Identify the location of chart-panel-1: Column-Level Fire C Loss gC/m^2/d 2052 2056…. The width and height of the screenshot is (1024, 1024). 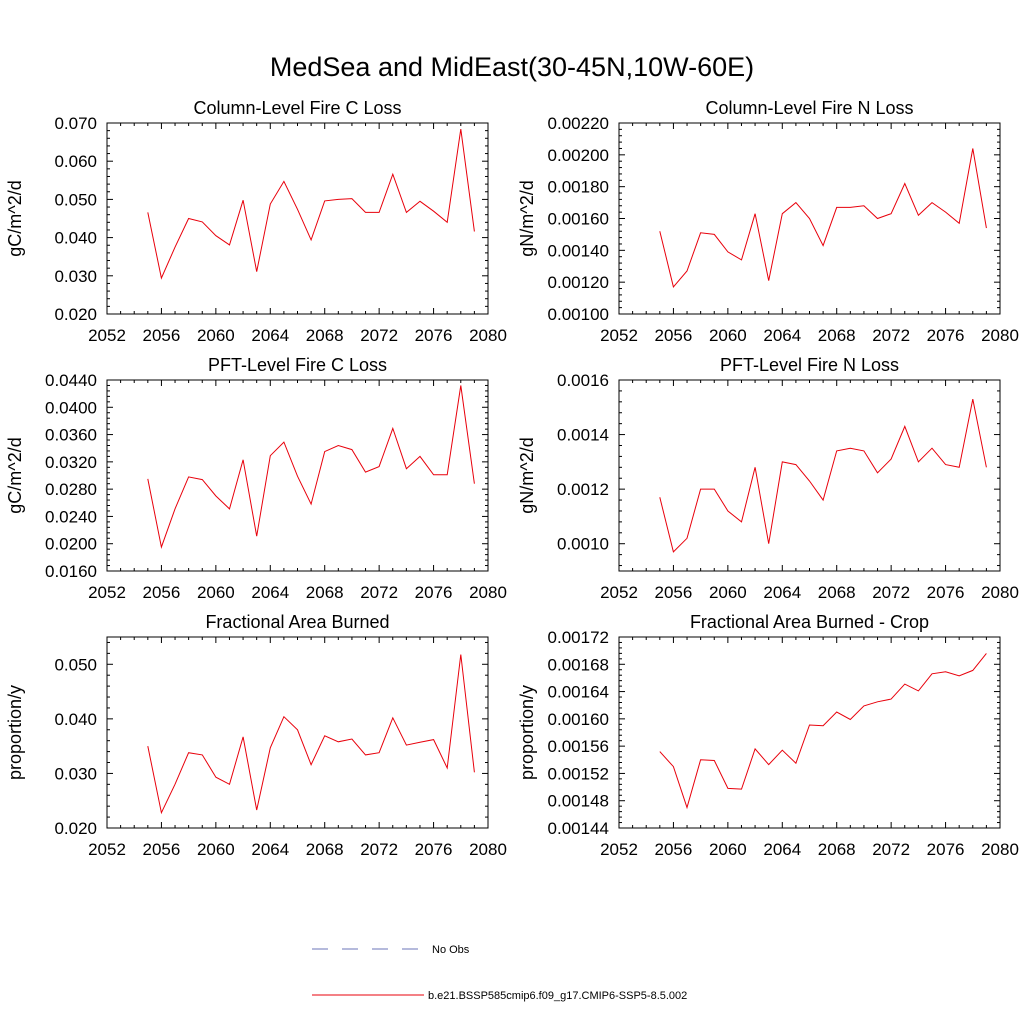
(256, 221).